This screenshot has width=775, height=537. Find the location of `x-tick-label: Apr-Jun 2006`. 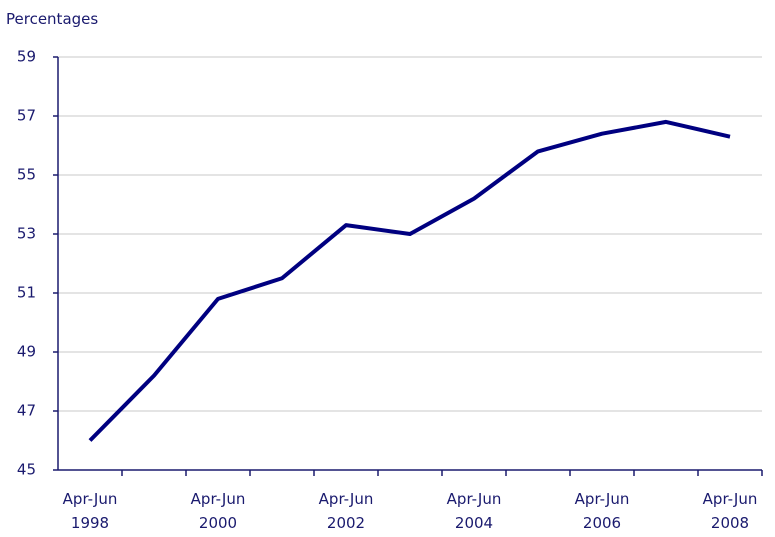

x-tick-label: Apr-Jun 2006 is located at coordinates (602, 511).